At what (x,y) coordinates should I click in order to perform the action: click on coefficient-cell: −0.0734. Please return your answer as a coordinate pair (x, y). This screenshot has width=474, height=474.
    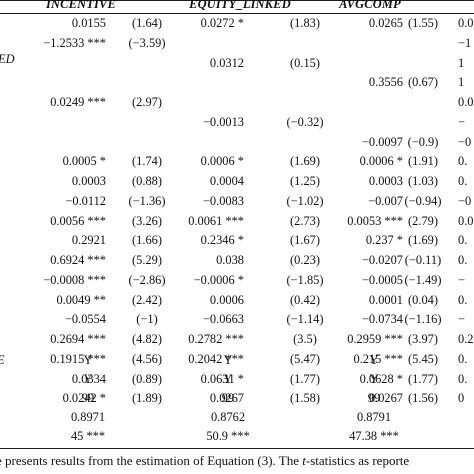
    Looking at the image, I should click on (382, 319).